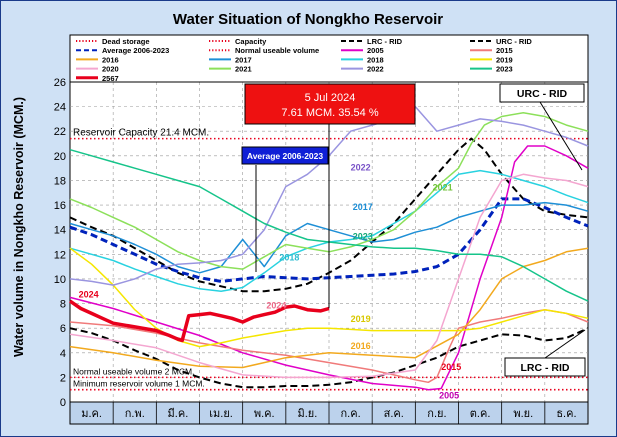  I want to click on series-label: 2019, so click(361, 319).